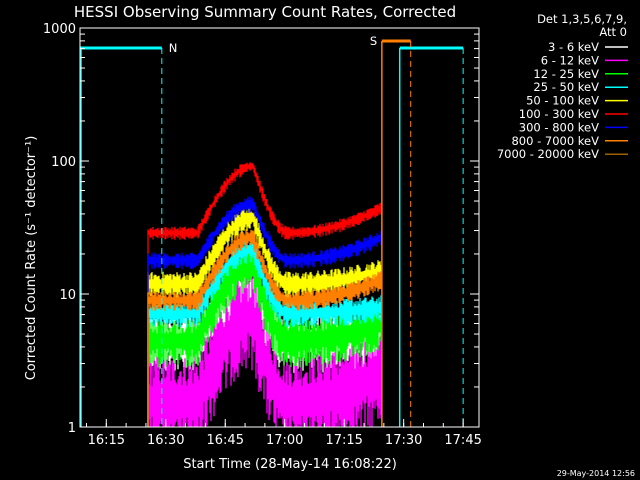 This screenshot has height=480, width=640. I want to click on legend-label: 3 - 6 keV, so click(573, 47).